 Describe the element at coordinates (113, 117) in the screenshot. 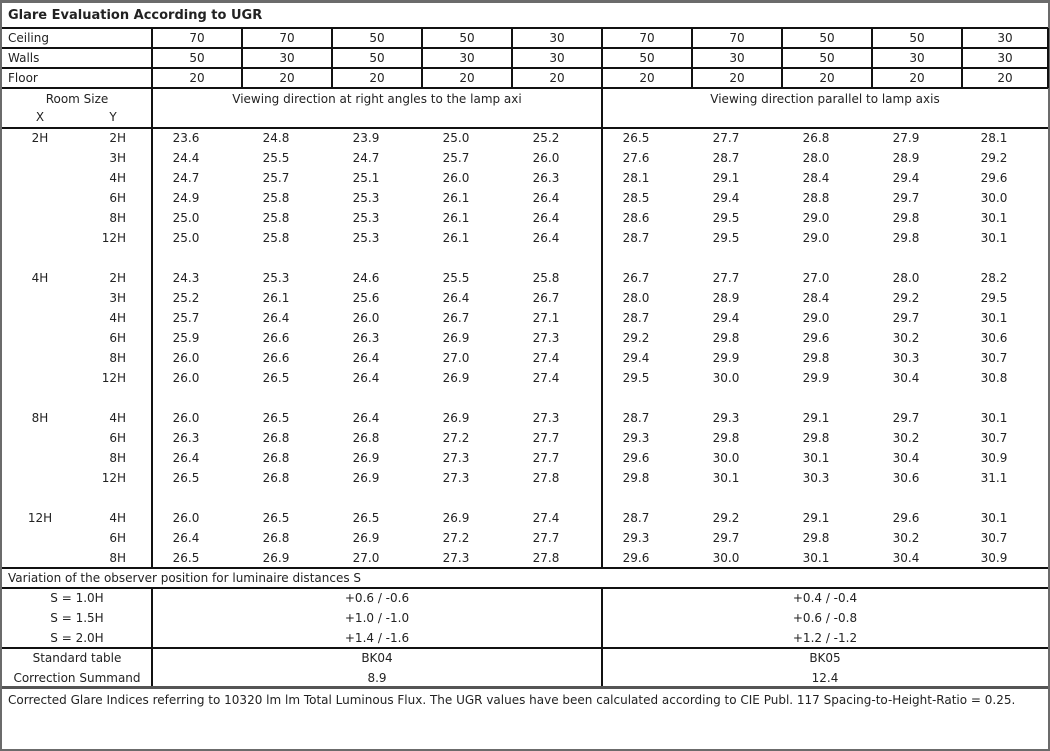

I see `y-header: Y` at that location.